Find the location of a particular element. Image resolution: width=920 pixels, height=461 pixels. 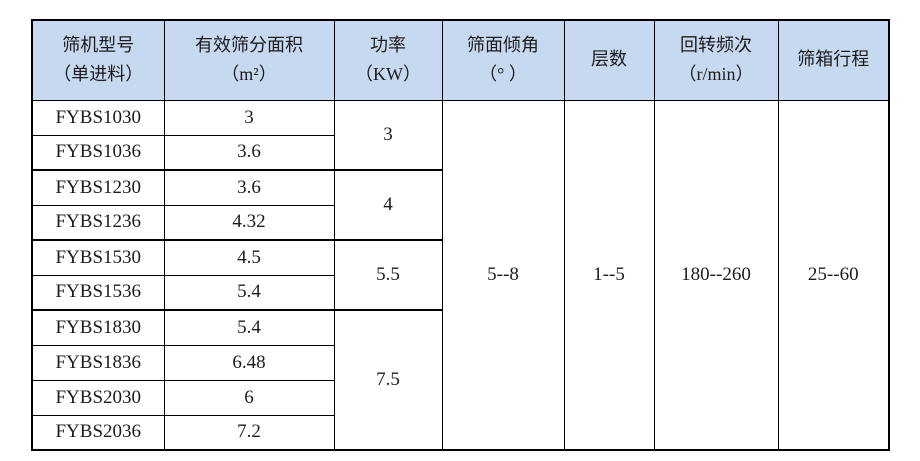

area-cell: 7.2 is located at coordinates (249, 432).